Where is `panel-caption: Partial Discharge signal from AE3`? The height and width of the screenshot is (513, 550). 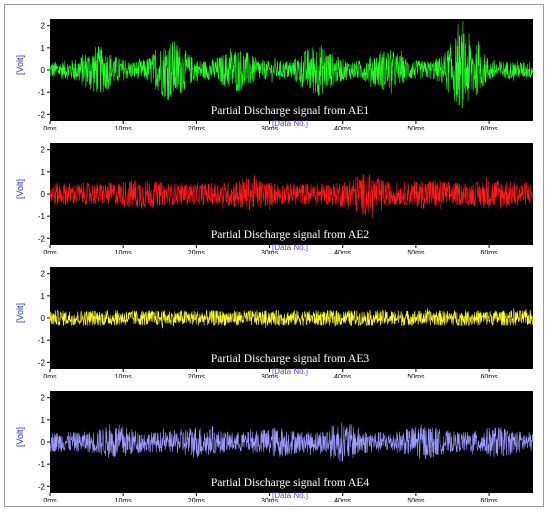
panel-caption: Partial Discharge signal from AE3 is located at coordinates (290, 359).